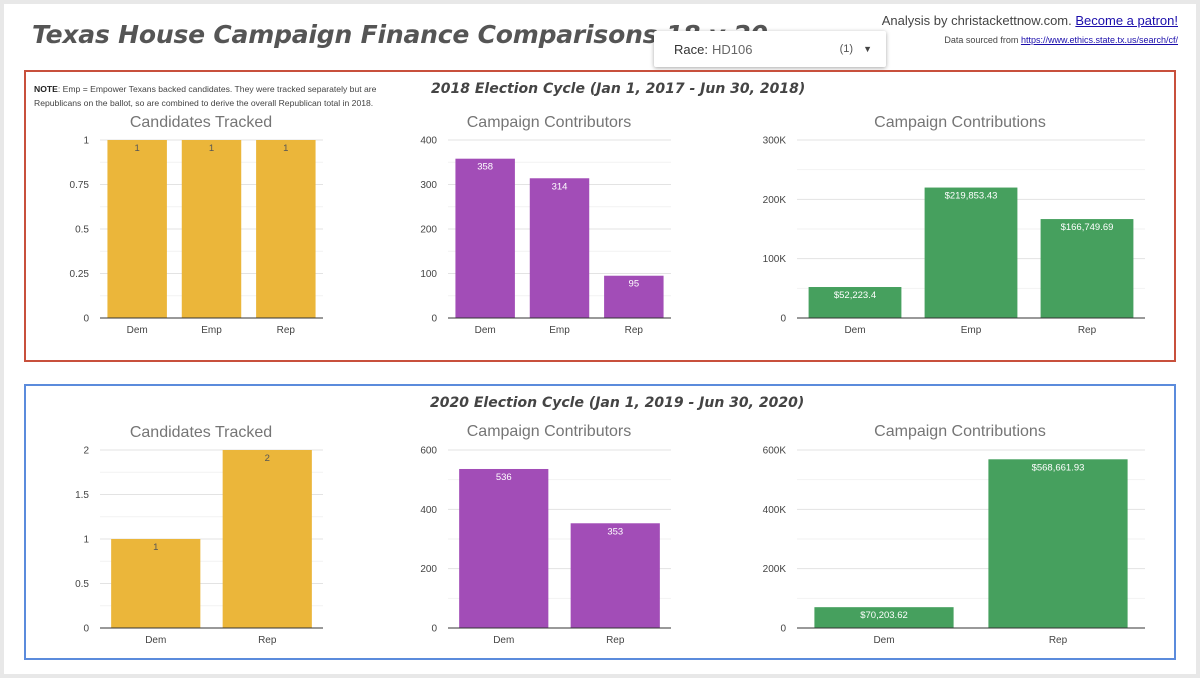 Image resolution: width=1200 pixels, height=678 pixels. Describe the element at coordinates (559, 330) in the screenshot. I see `chart-c18_contributors-xtick-label: Emp` at that location.